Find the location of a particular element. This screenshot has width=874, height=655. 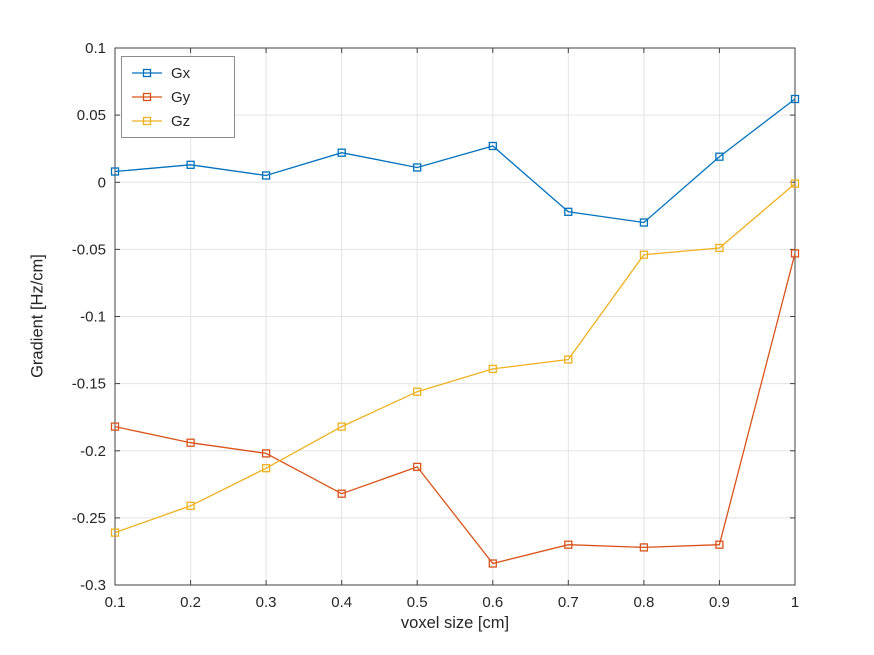

x-axis-label: voxel size [cm] is located at coordinates (455, 623).